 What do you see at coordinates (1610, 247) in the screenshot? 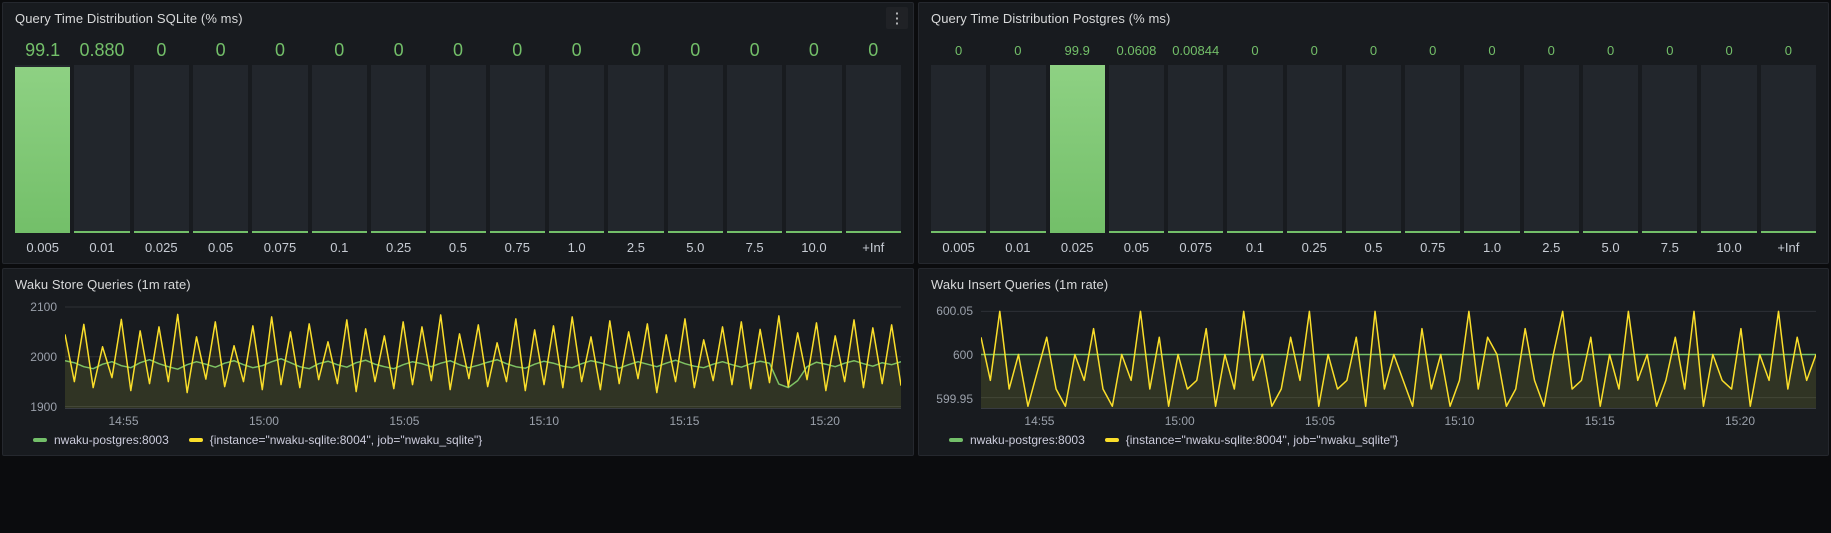
I see `bar-bucket-label: 5.0` at bounding box center [1610, 247].